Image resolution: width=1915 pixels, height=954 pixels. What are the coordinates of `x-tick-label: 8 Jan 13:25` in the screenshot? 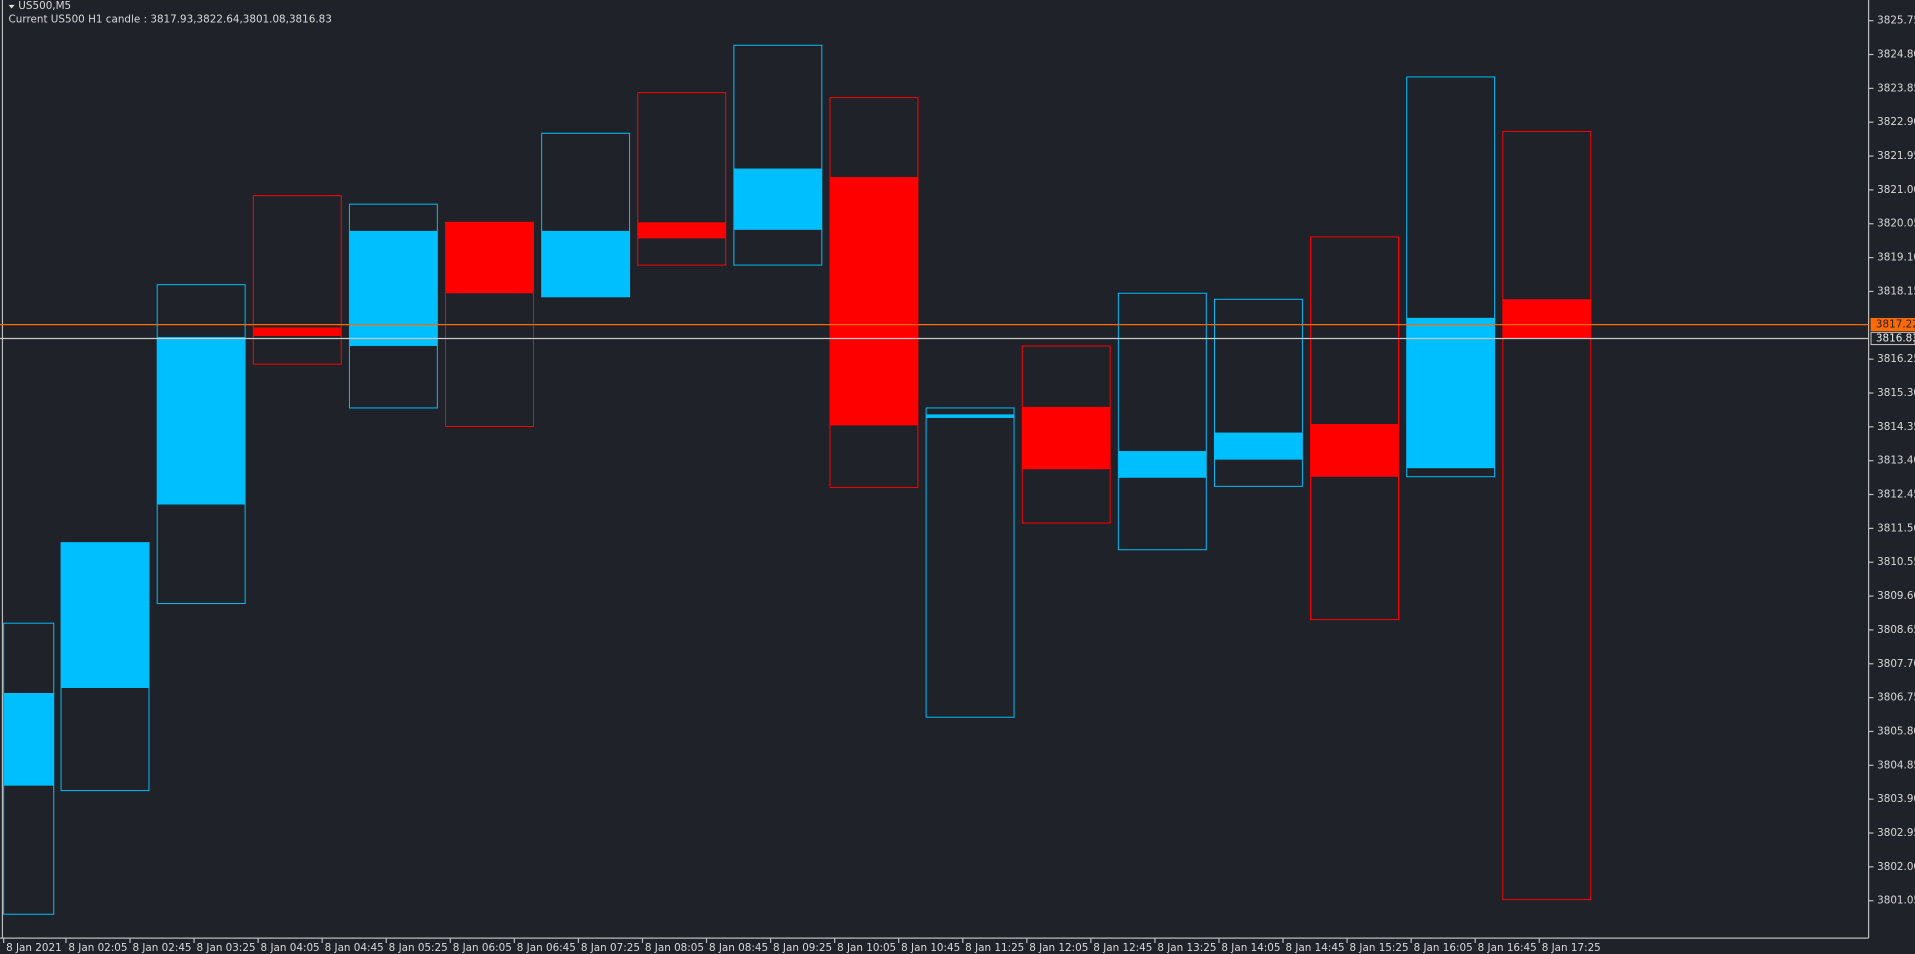 It's located at (1186, 948).